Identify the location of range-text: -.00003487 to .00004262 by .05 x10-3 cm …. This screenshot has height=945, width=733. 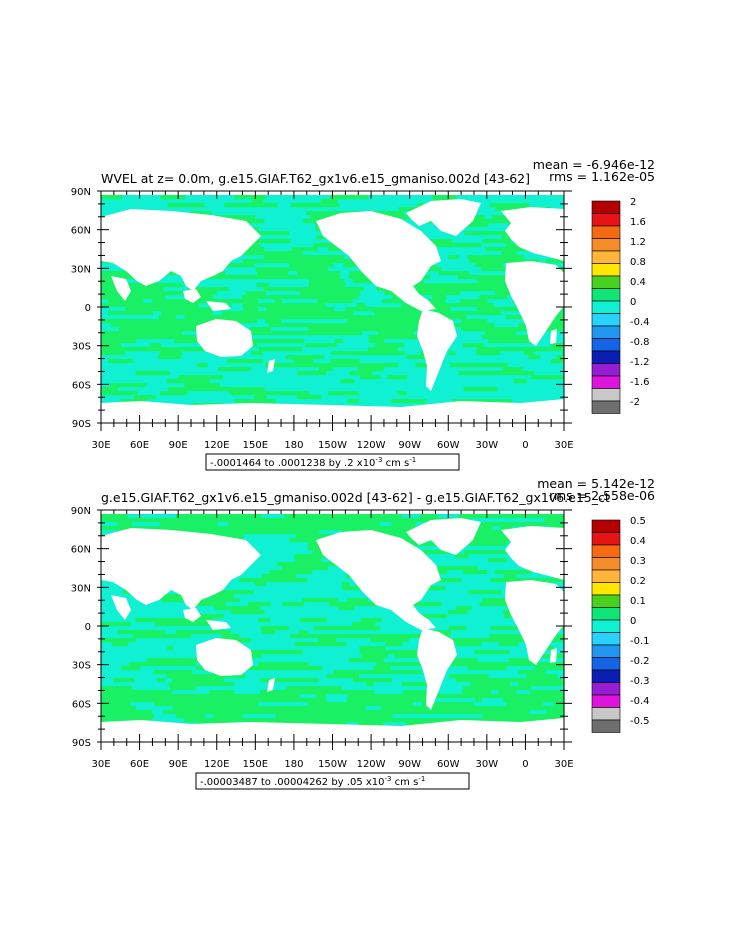
(312, 781).